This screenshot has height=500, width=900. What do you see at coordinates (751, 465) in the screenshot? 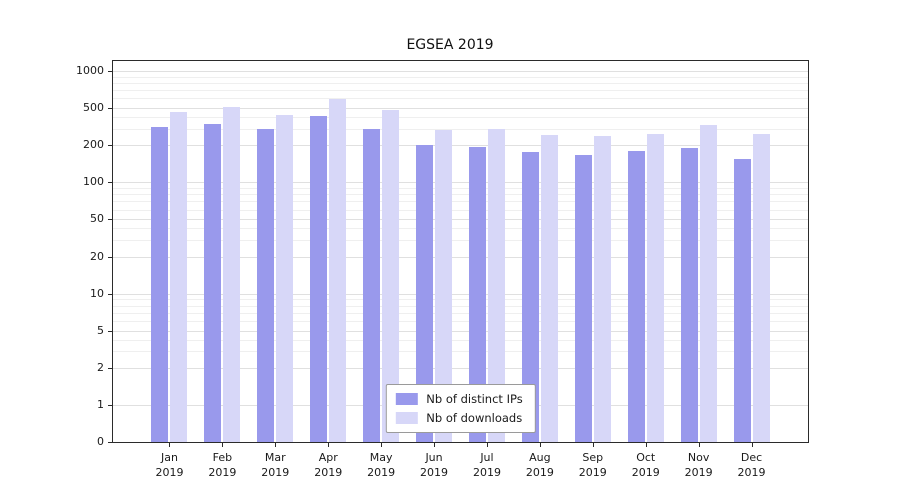
I see `x-tick-label: Dec 2019` at bounding box center [751, 465].